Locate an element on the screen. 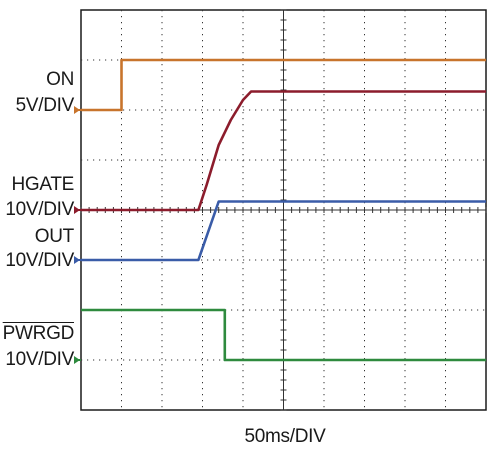 The height and width of the screenshot is (451, 495). trace-on is located at coordinates (283, 85).